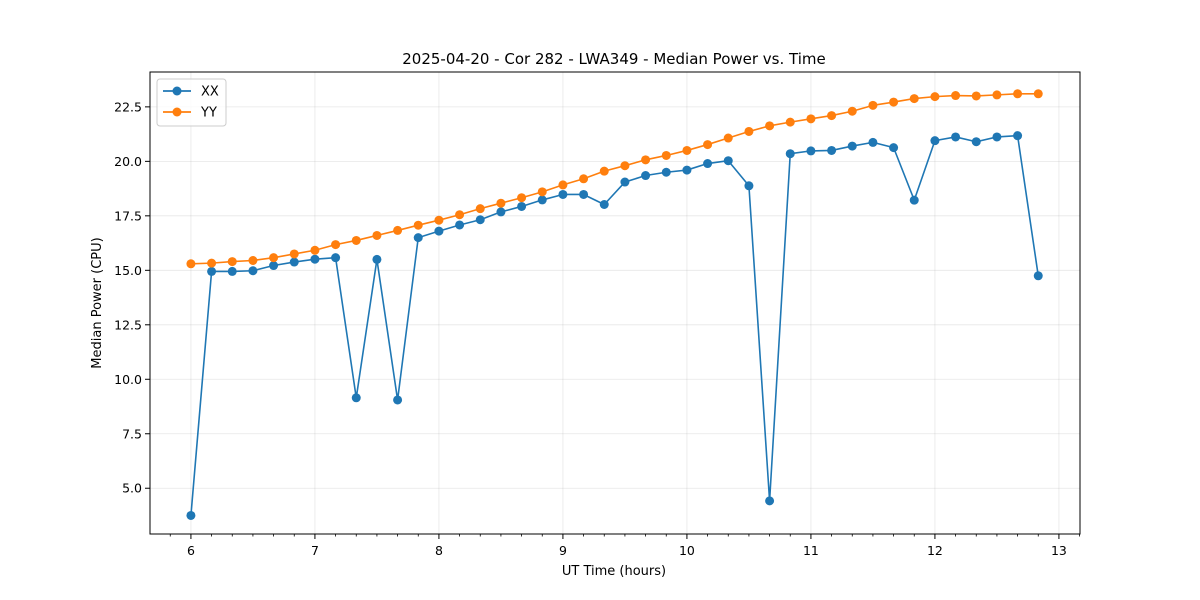  Describe the element at coordinates (315, 550) in the screenshot. I see `x-tick-label: 7` at that location.